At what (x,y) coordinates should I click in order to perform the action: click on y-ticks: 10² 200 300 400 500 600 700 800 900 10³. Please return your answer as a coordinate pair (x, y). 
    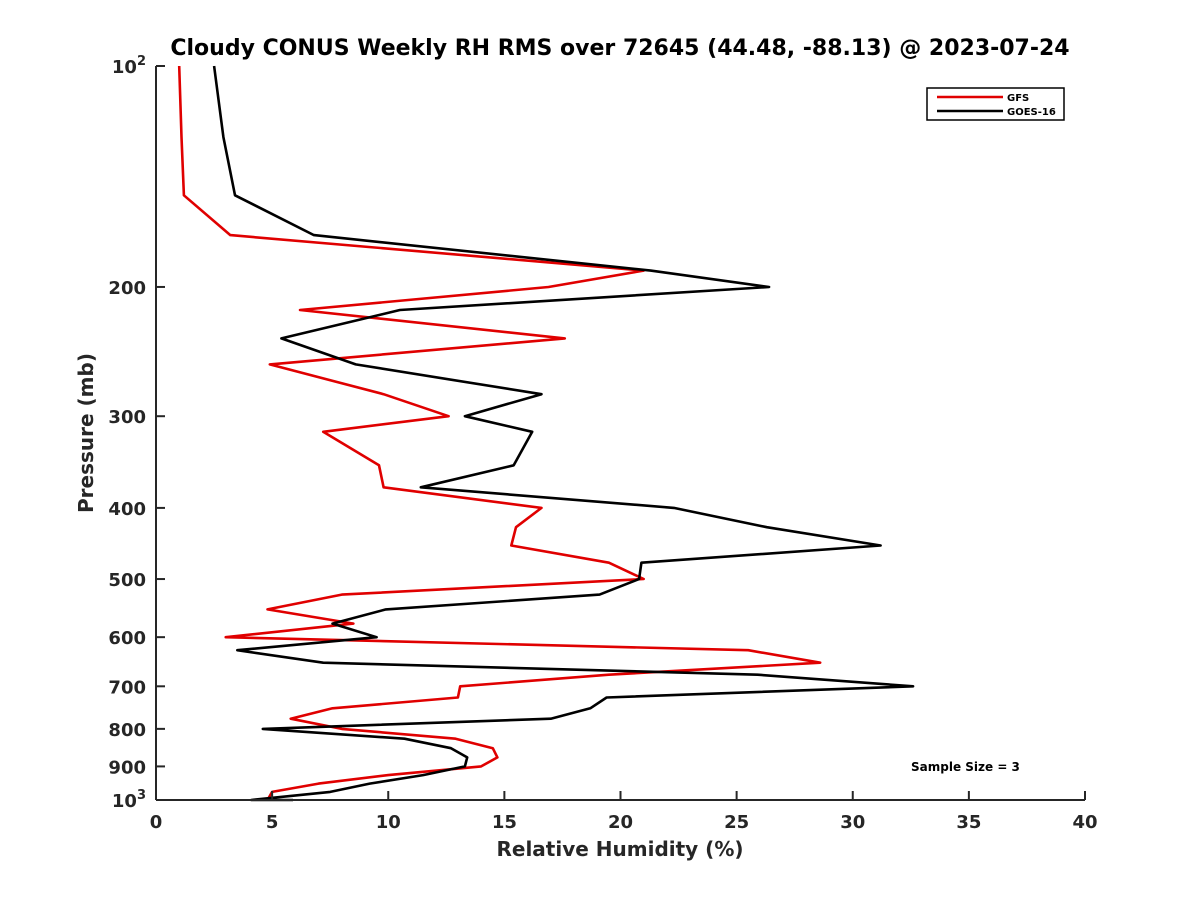
    Looking at the image, I should click on (136, 433).